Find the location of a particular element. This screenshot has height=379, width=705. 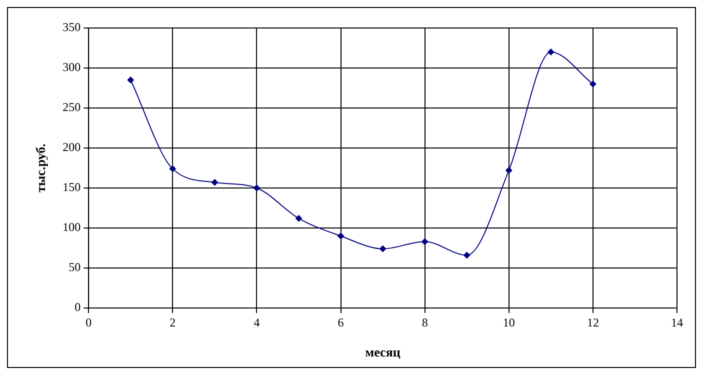

x-tick-label: 12 is located at coordinates (592, 322).